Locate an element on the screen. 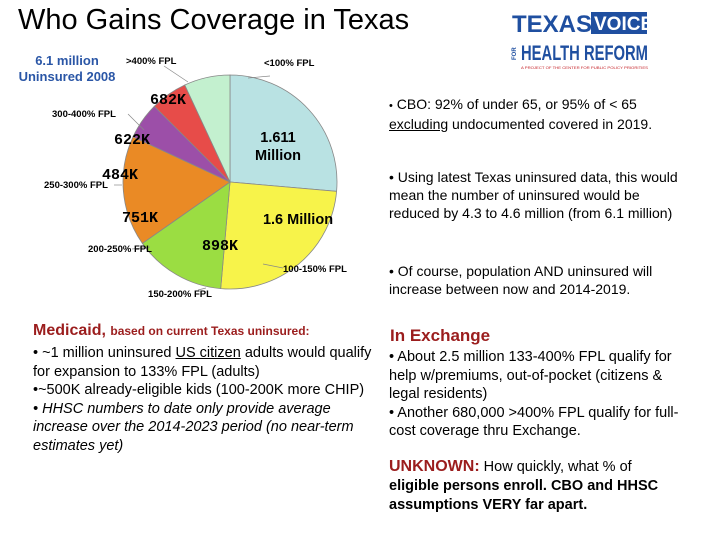  pie-value-label: 898K is located at coordinates (220, 246).